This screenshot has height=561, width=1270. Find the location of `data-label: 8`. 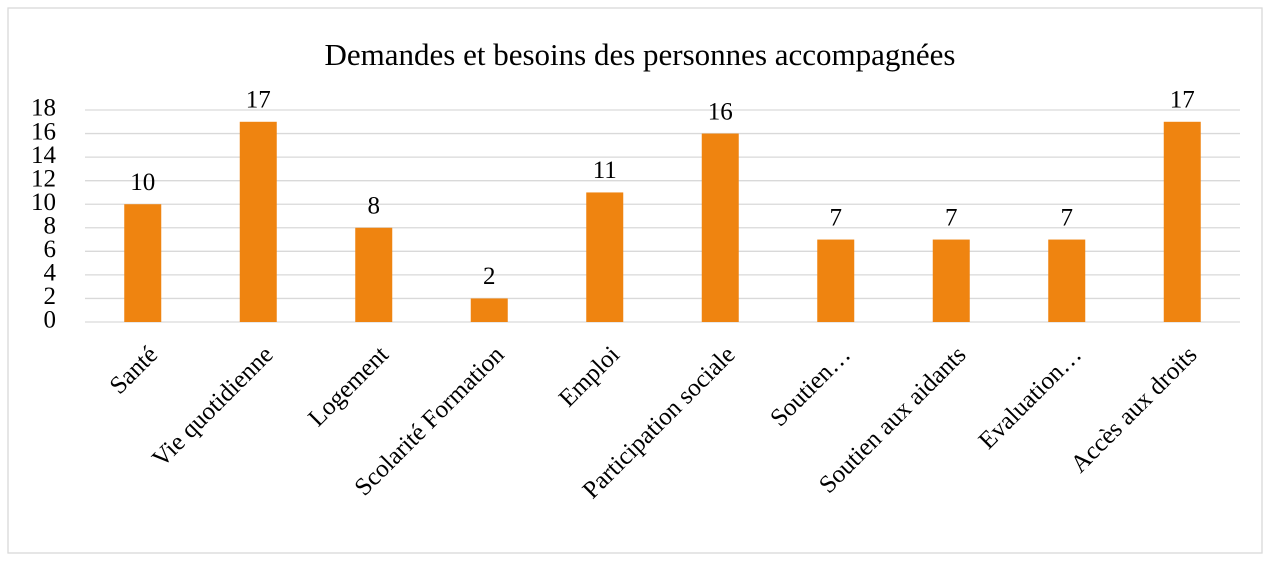

data-label: 8 is located at coordinates (374, 206).